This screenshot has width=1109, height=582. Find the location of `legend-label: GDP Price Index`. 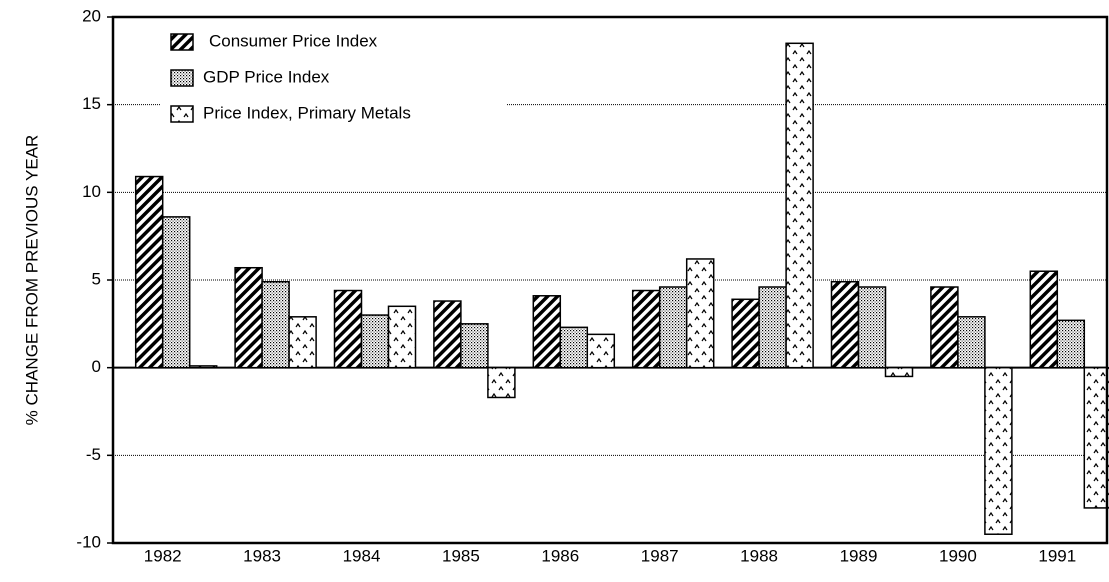

legend-label: GDP Price Index is located at coordinates (266, 76).